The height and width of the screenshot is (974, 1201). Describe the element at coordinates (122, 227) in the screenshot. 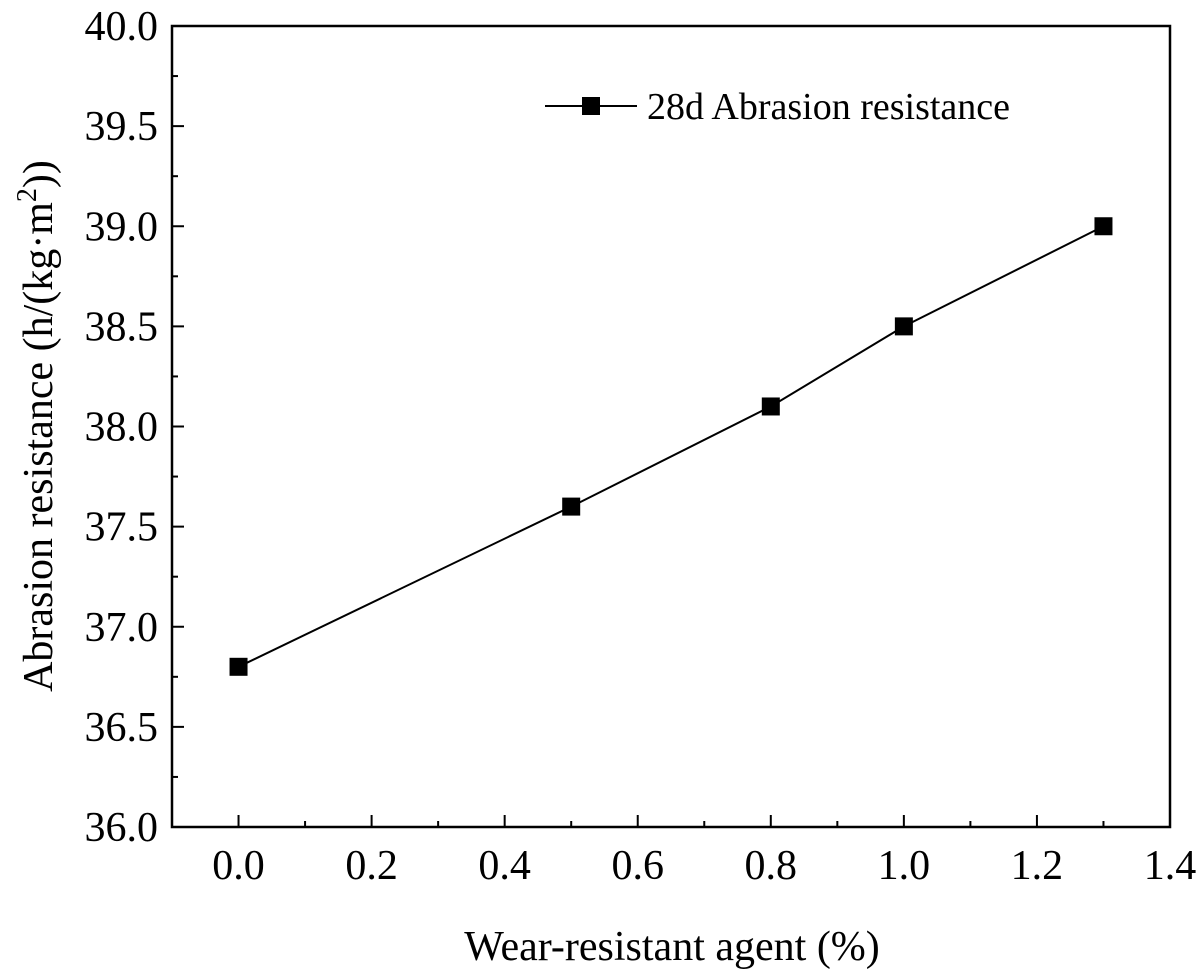

I see `y-tick-label: 39.0` at that location.